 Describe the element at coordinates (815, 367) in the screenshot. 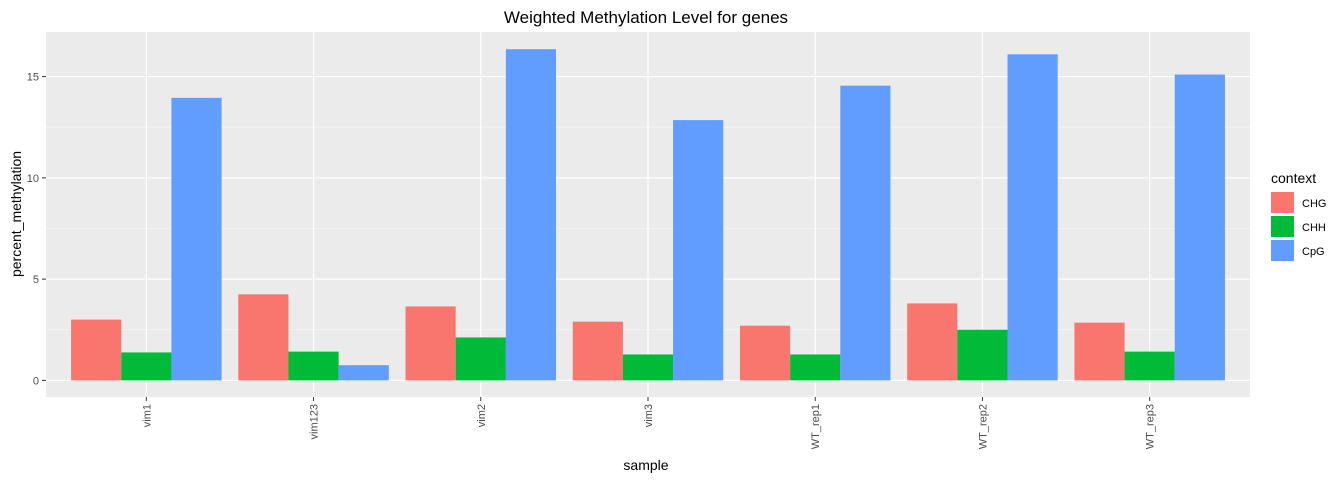

I see `bar-chh-wt_rep1` at that location.